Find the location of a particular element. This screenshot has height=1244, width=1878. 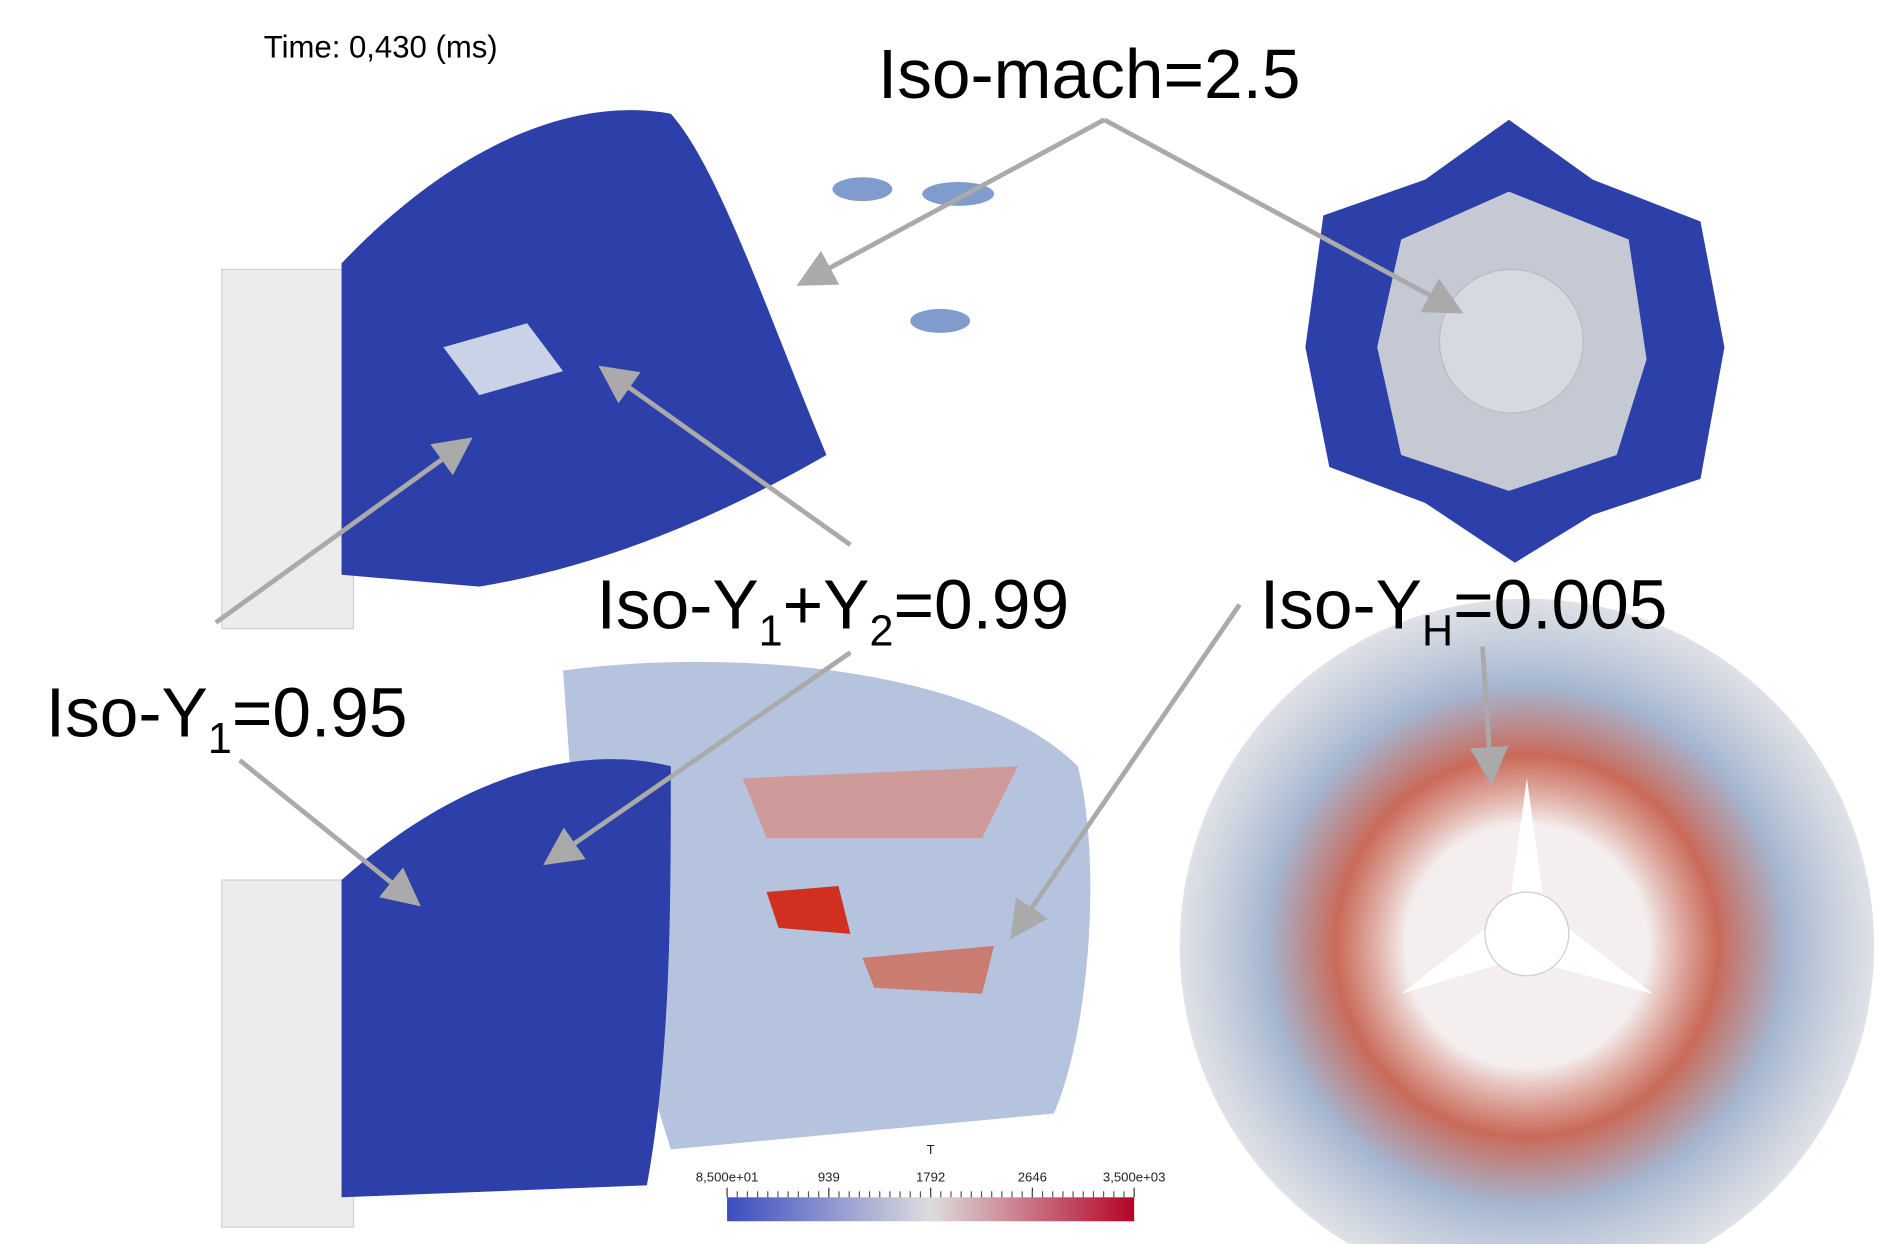

label-part: +Y is located at coordinates (826, 605).